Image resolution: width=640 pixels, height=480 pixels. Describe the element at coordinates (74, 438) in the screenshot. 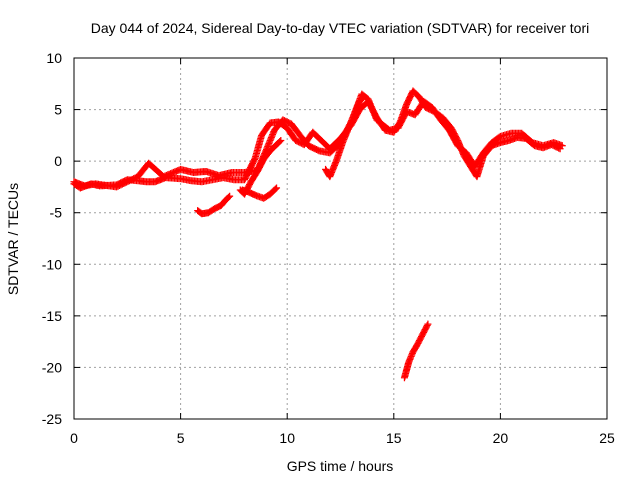

I see `x-tick-label: 0` at that location.